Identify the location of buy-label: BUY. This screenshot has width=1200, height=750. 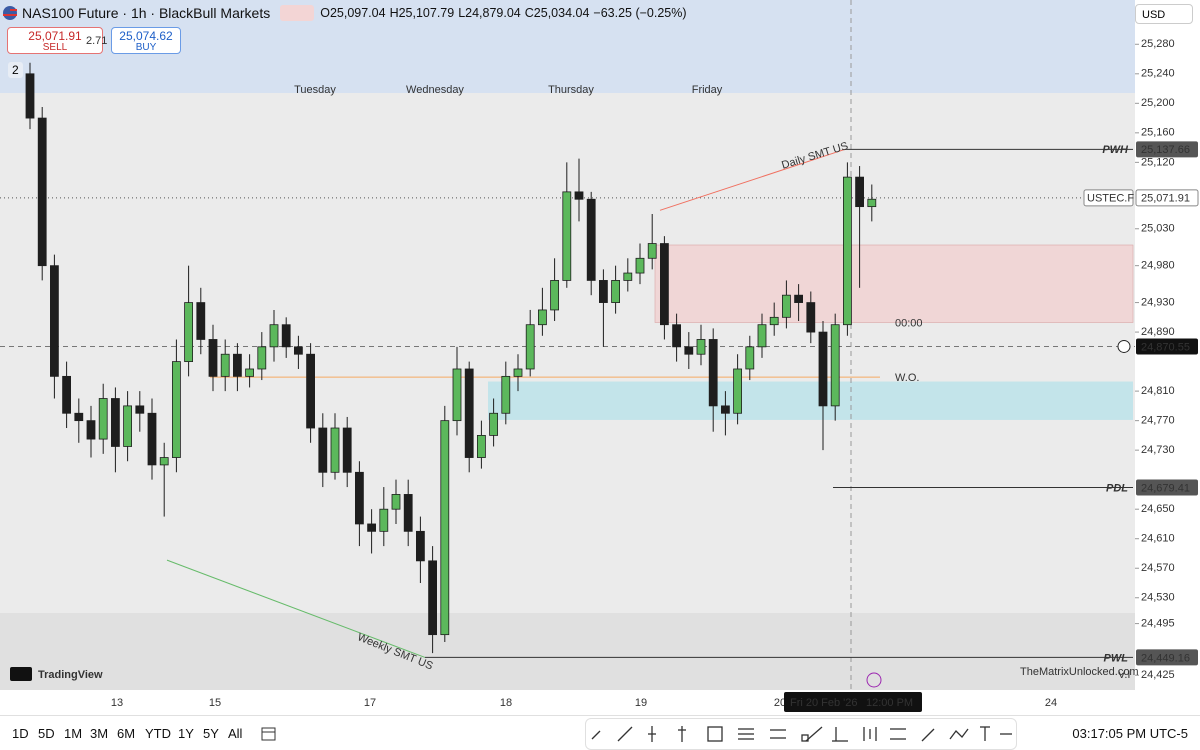
(146, 47).